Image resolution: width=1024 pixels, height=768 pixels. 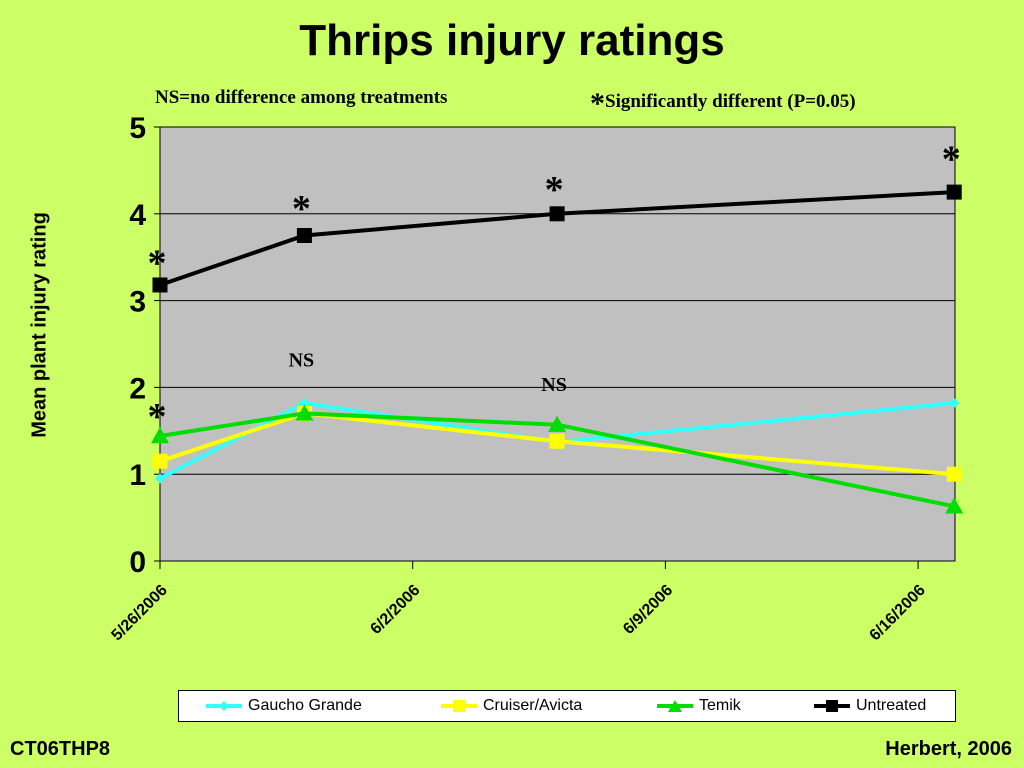 What do you see at coordinates (891, 705) in the screenshot?
I see `legend-label: Untreated` at bounding box center [891, 705].